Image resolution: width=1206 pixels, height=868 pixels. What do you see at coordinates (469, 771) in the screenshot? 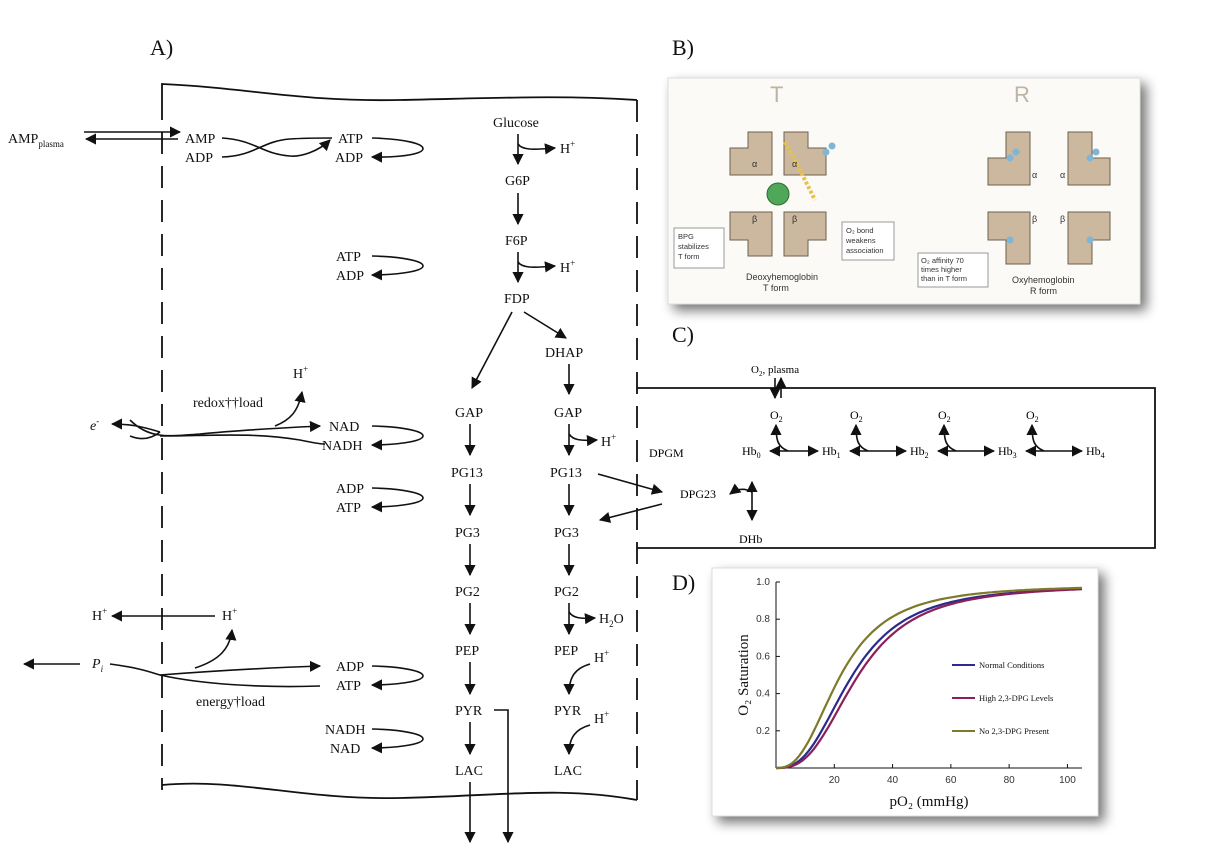
I see `lac-left-label: LAC` at bounding box center [469, 771].